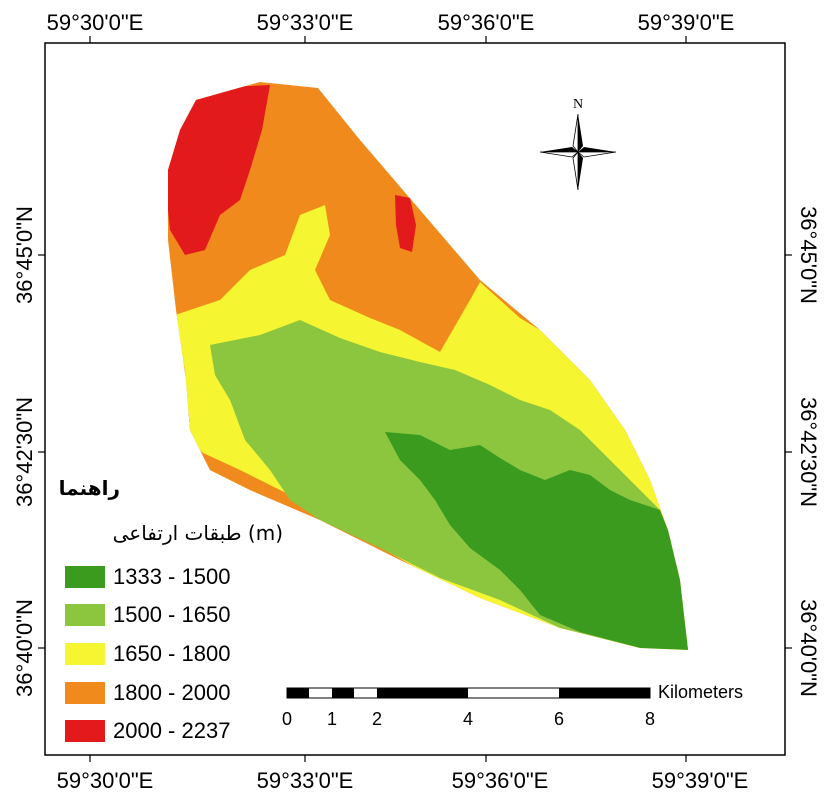 This screenshot has height=798, width=826. Describe the element at coordinates (171, 692) in the screenshot. I see `legend-label: 1800 - 2000` at that location.